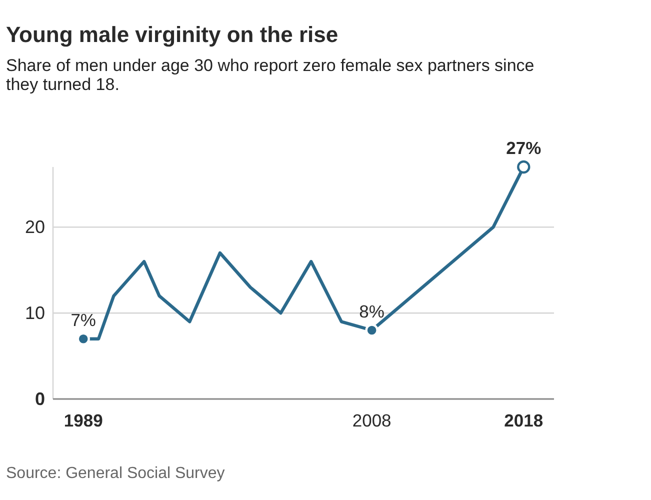 The height and width of the screenshot is (500, 651). I want to click on y-tick-label: 0, so click(39, 398).